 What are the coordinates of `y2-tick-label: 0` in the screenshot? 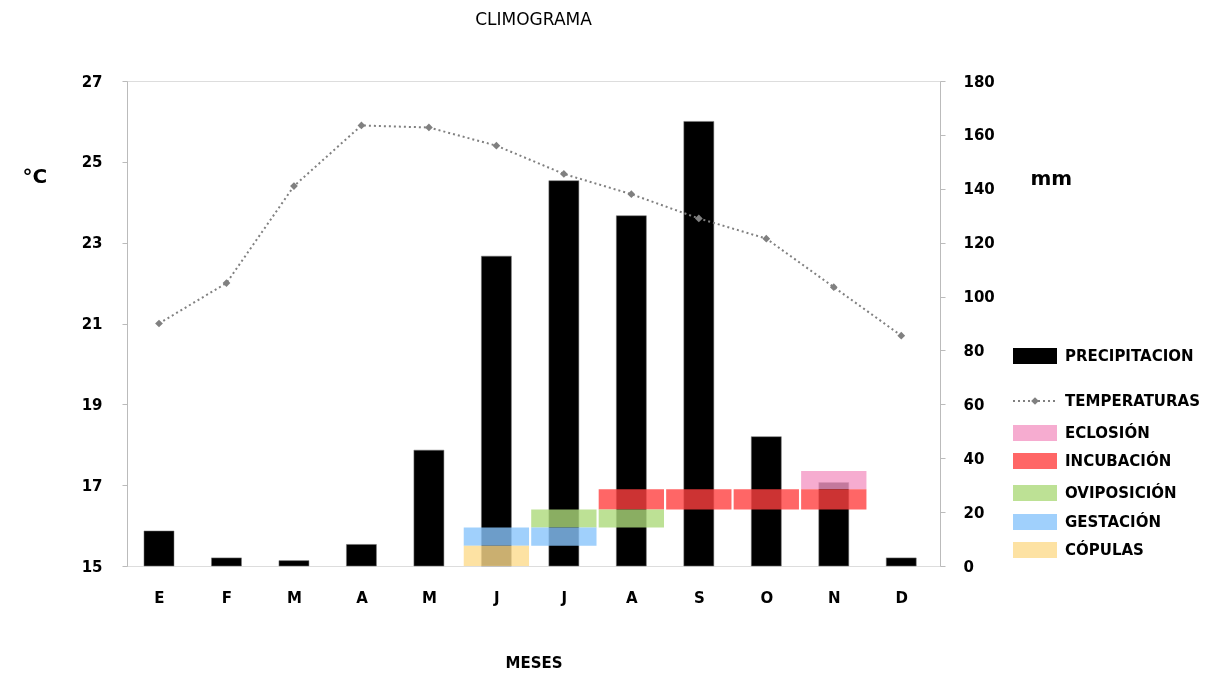 It's located at (968, 566).